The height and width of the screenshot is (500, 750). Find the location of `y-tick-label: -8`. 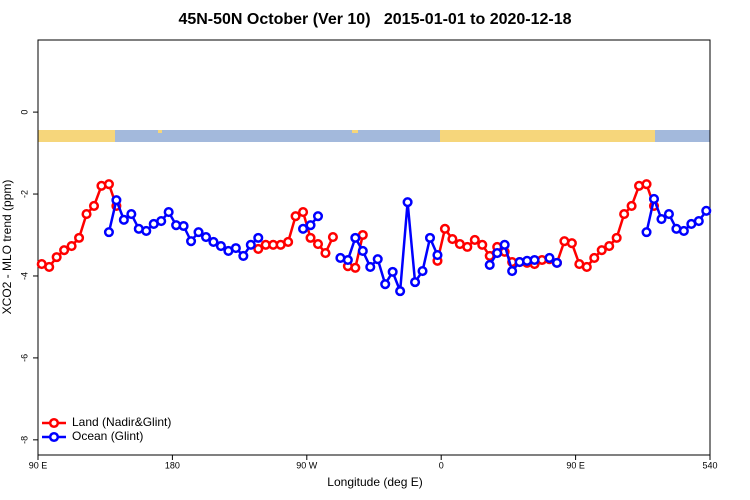

y-tick-label: -8 is located at coordinates (24, 440).